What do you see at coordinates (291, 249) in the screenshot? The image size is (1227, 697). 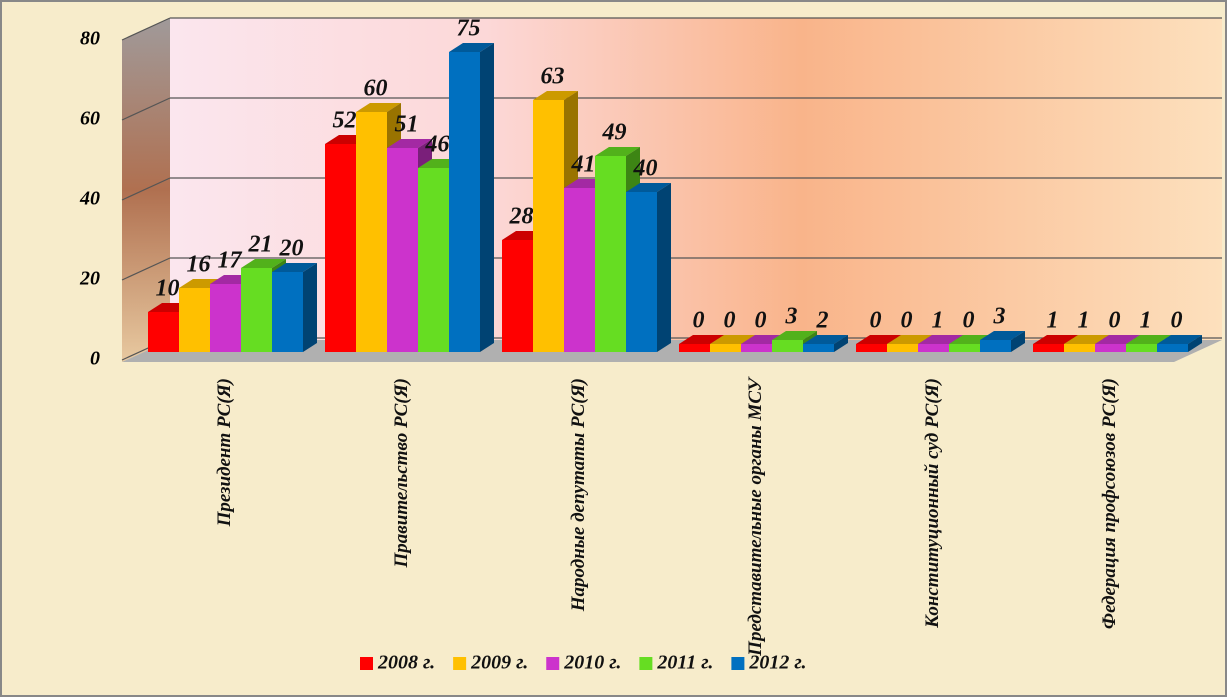 I see `data-label: 20` at bounding box center [291, 249].